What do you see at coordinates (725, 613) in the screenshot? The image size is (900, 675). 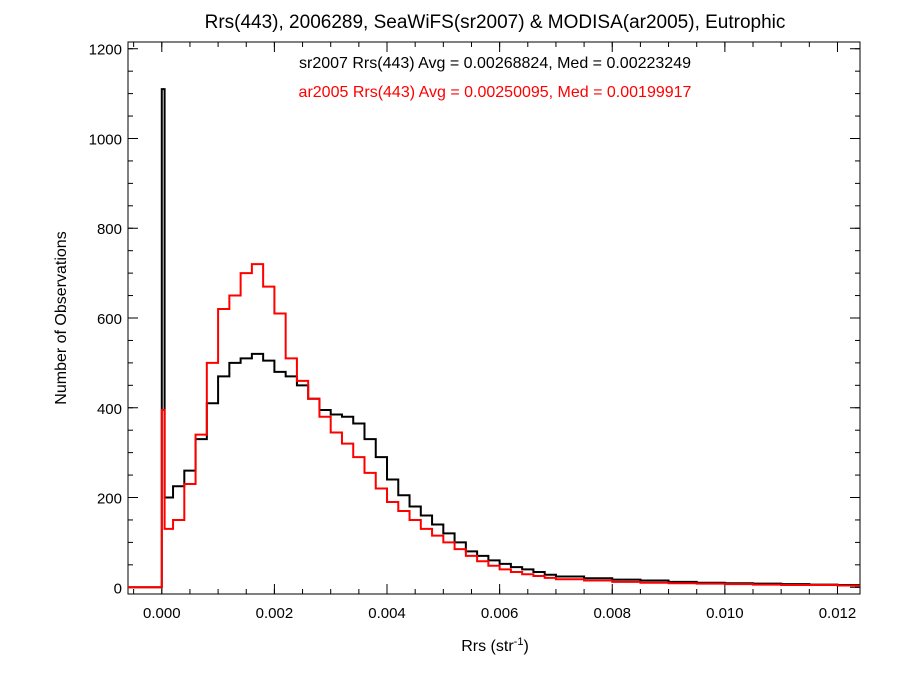 I see `x-tick-label: 0.010` at bounding box center [725, 613].